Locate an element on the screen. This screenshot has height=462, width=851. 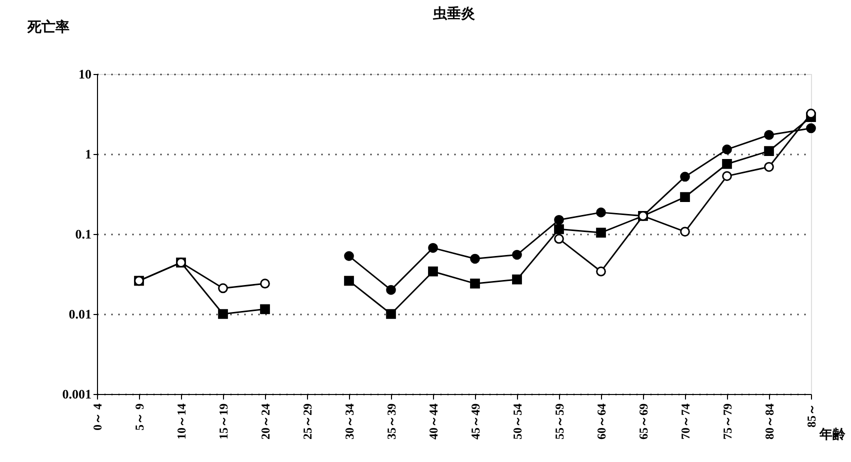
x-tick-label: 20～24 is located at coordinates (265, 422).